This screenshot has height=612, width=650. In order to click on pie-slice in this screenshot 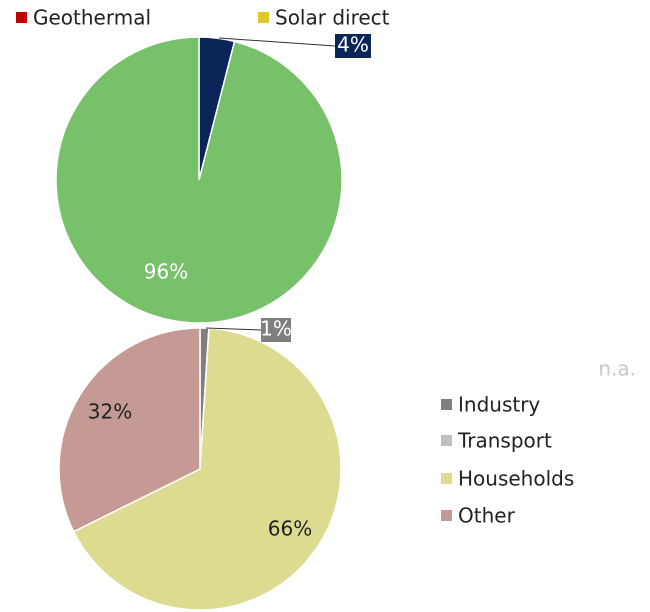, I will do `click(129, 430)`.